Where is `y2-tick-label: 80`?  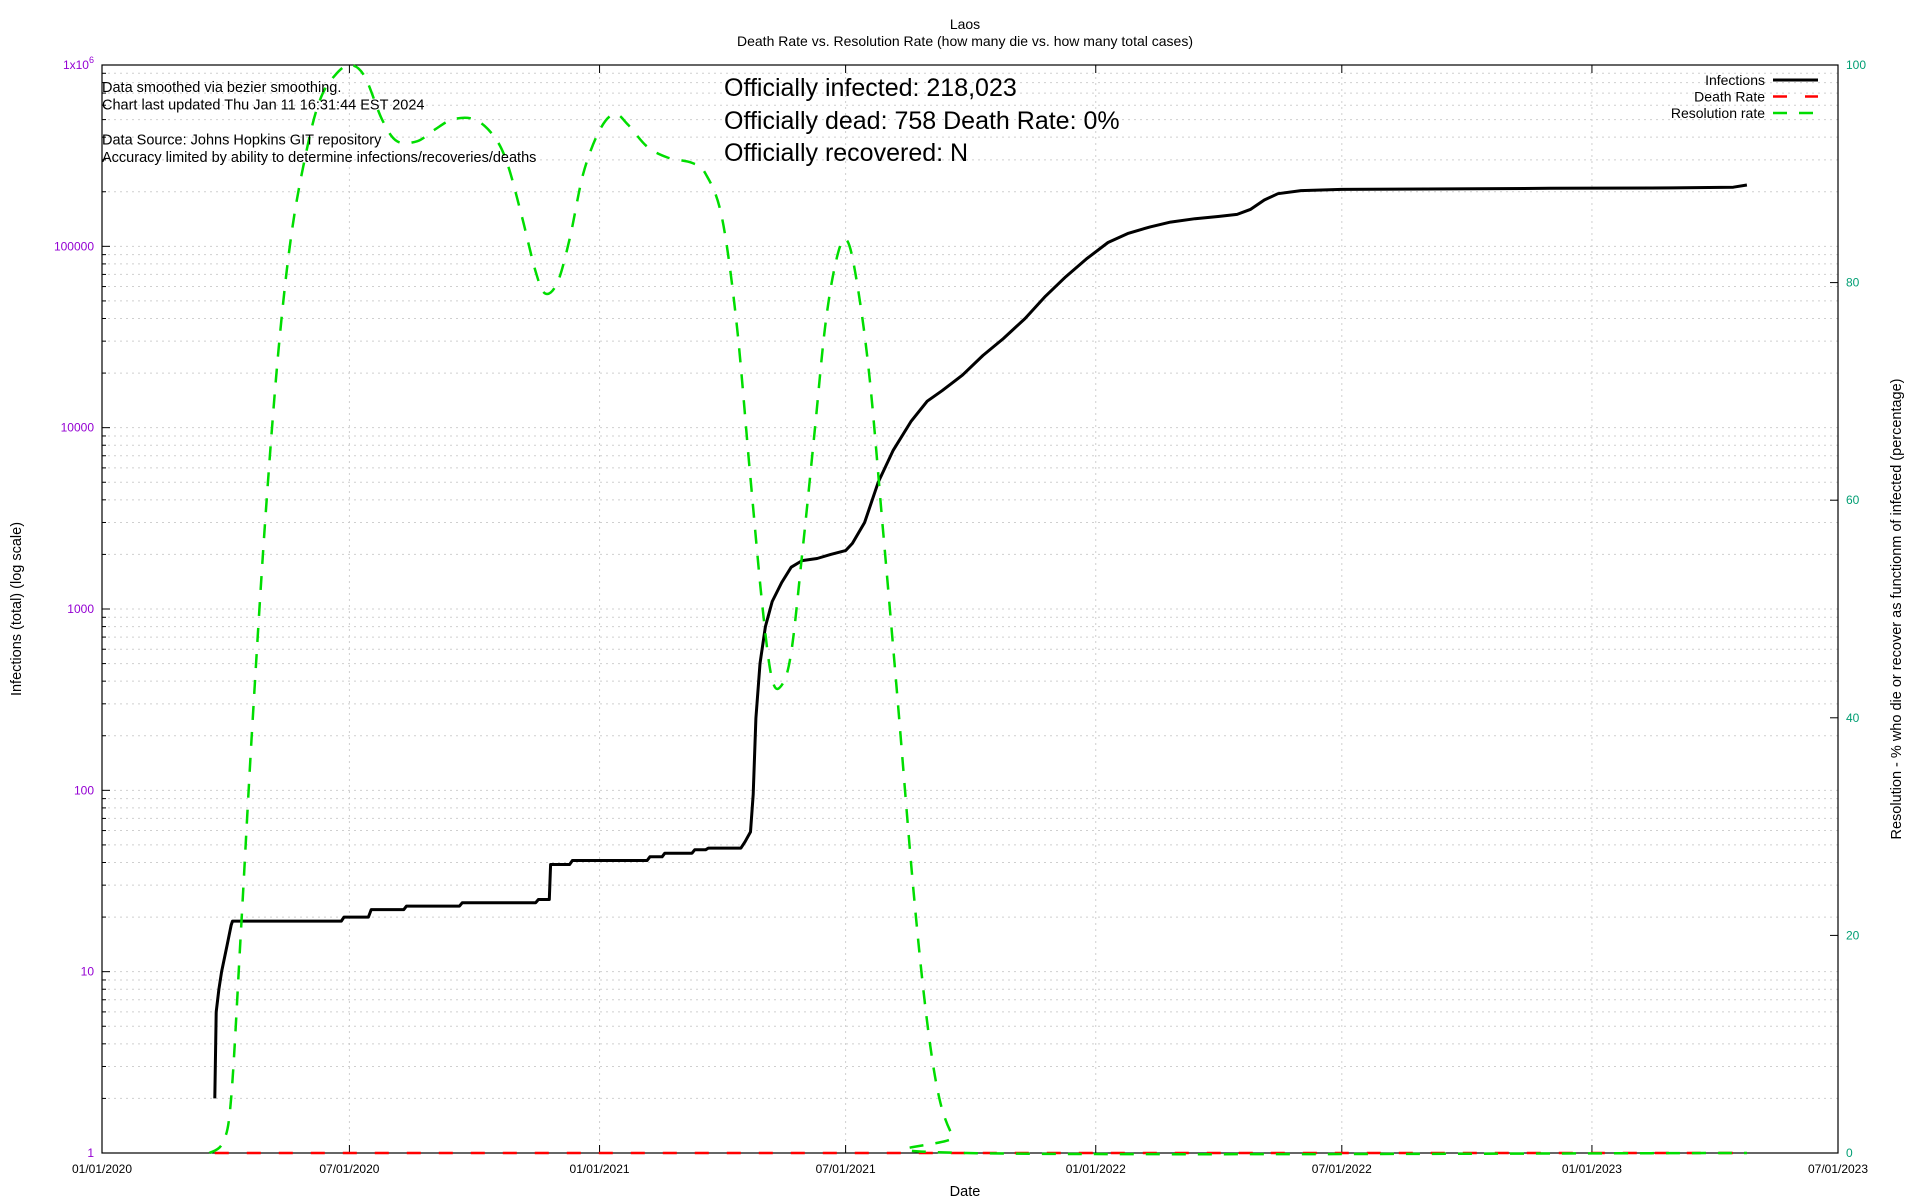
y2-tick-label: 80 is located at coordinates (1853, 283).